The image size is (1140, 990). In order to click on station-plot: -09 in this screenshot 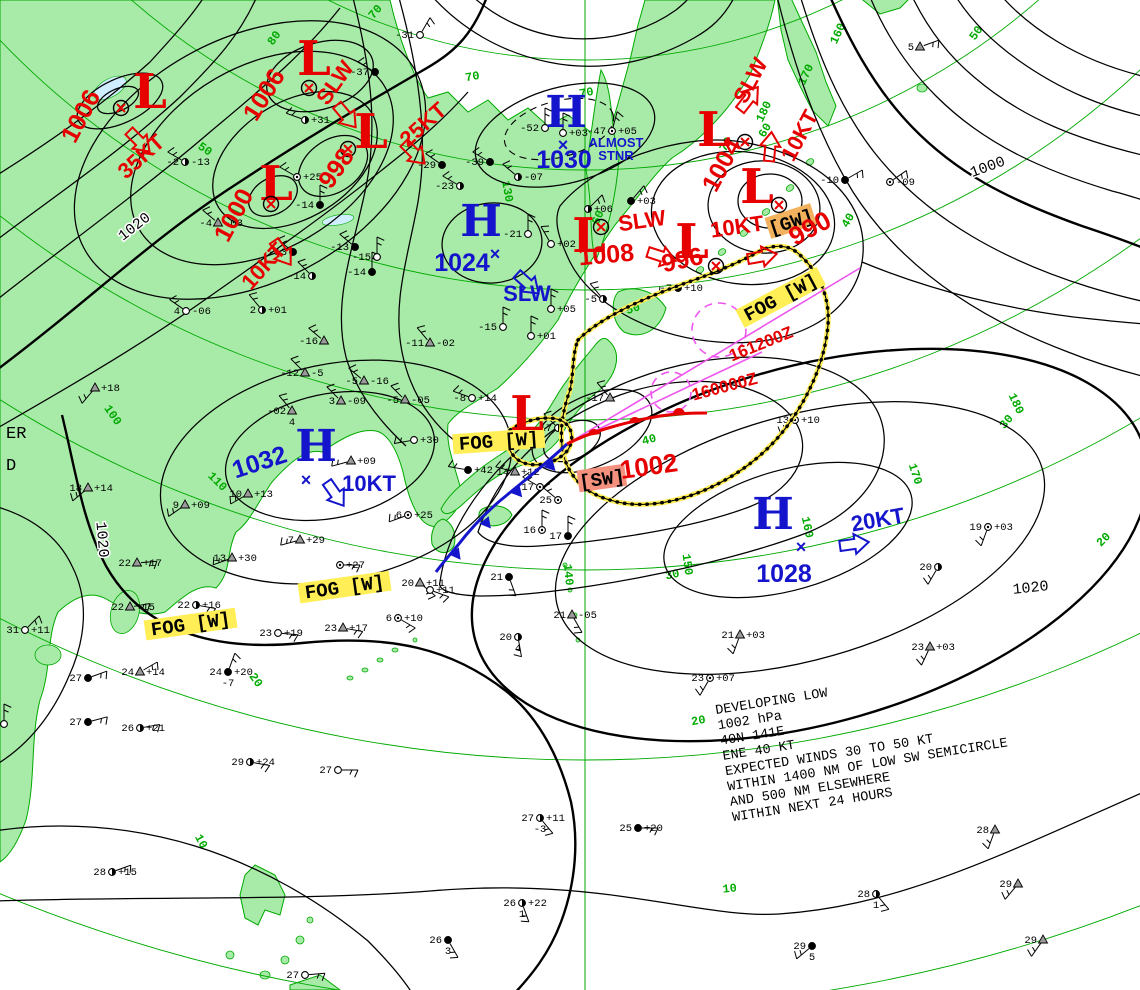, I will do `click(900, 179)`.